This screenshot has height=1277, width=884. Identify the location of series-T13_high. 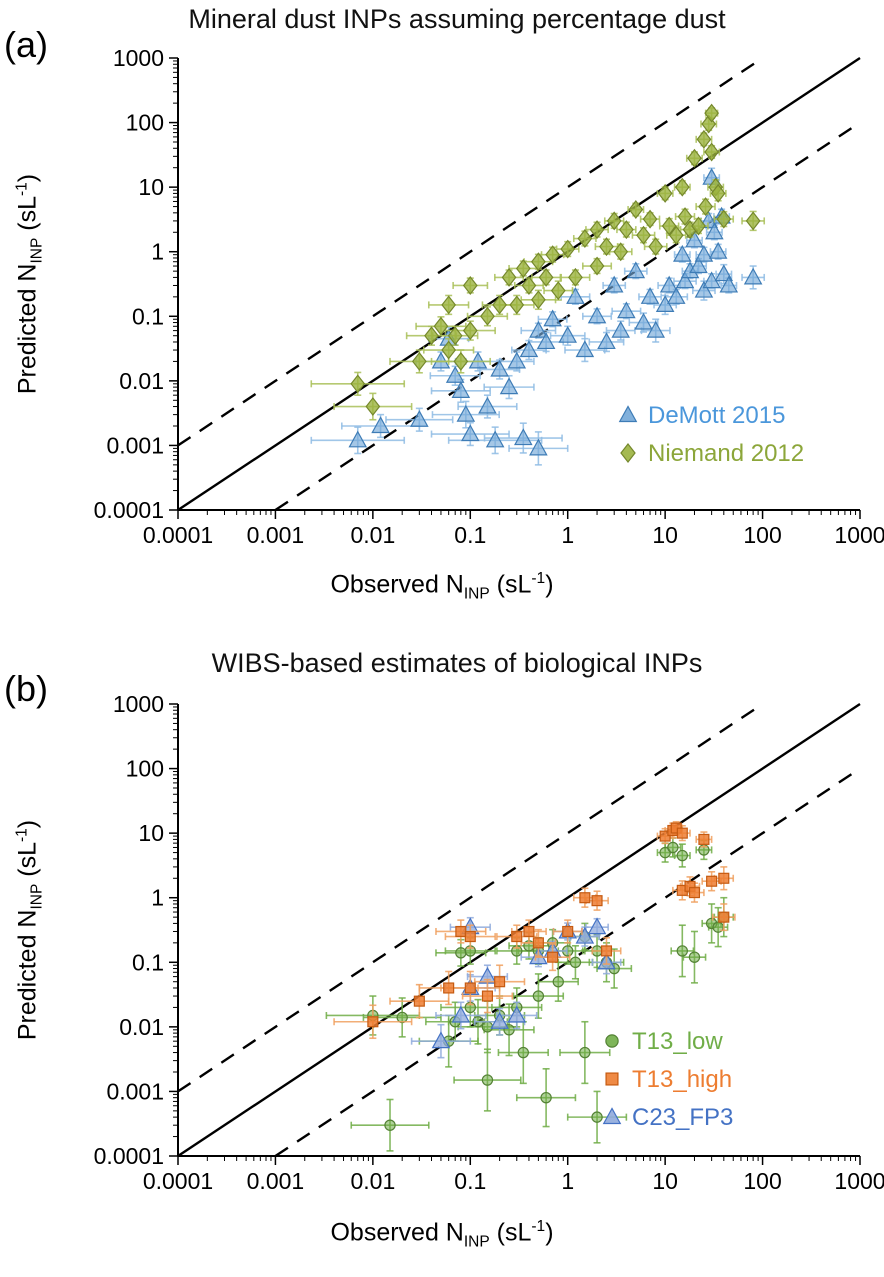
(548, 925).